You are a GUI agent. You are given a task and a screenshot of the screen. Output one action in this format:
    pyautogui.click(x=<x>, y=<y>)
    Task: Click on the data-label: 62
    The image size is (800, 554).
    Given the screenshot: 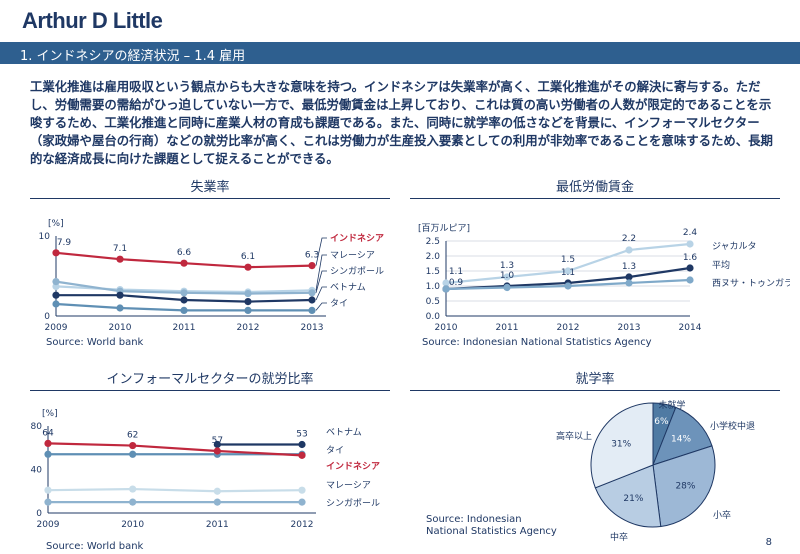 What is the action you would take?
    pyautogui.click(x=132, y=436)
    